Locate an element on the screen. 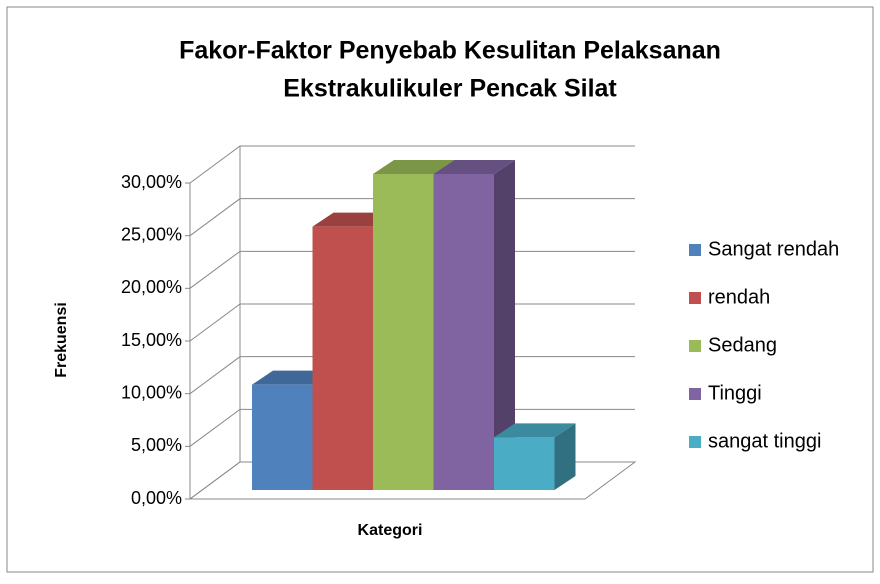 This screenshot has width=880, height=584. legend-label: Sangat rendah is located at coordinates (773, 249).